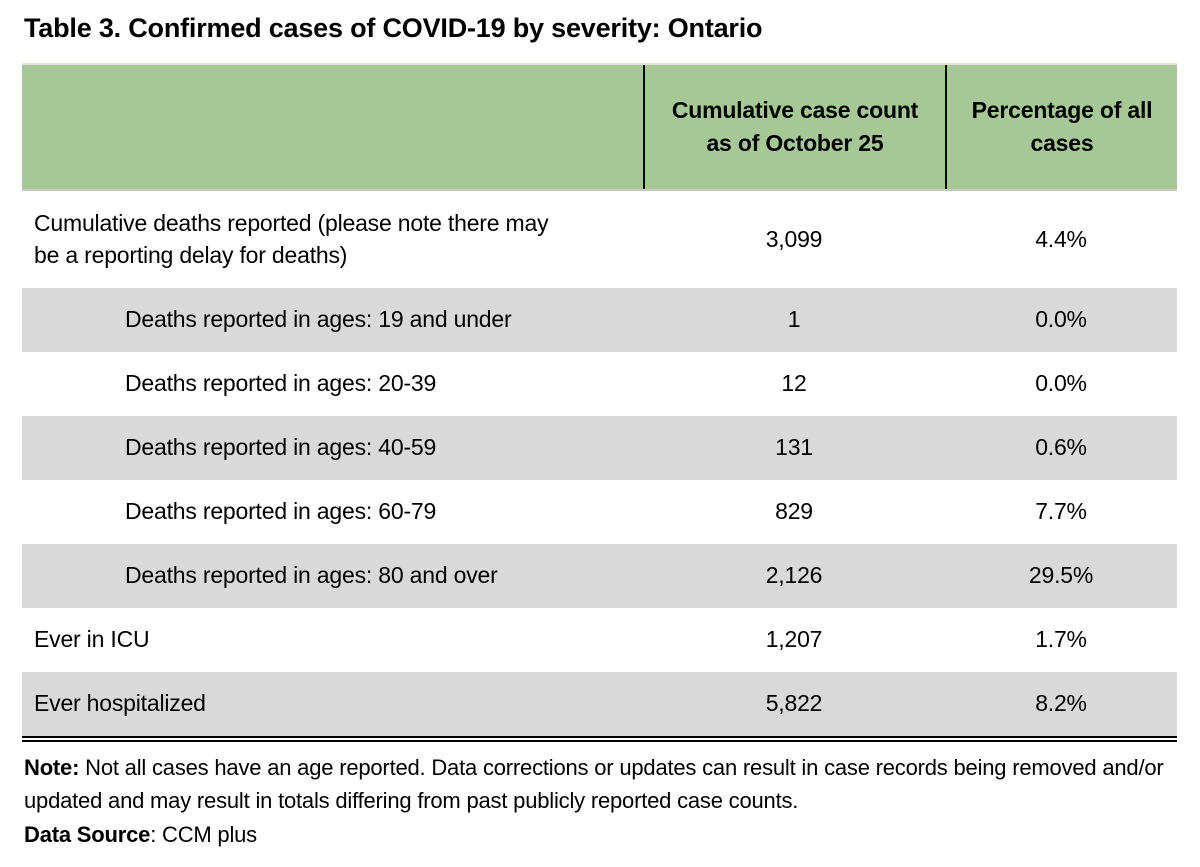 This screenshot has width=1200, height=867. Describe the element at coordinates (794, 127) in the screenshot. I see `header-cell-count: Cumulative case count as of October 25` at that location.